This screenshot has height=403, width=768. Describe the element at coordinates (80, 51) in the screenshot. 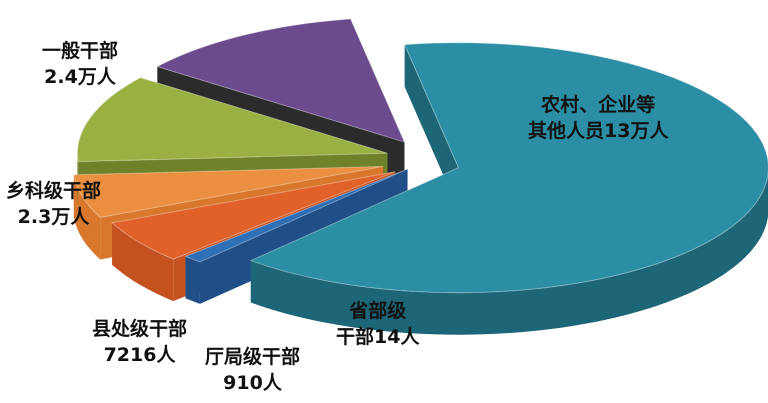

I see `label-general-line1: 一般干部` at that location.